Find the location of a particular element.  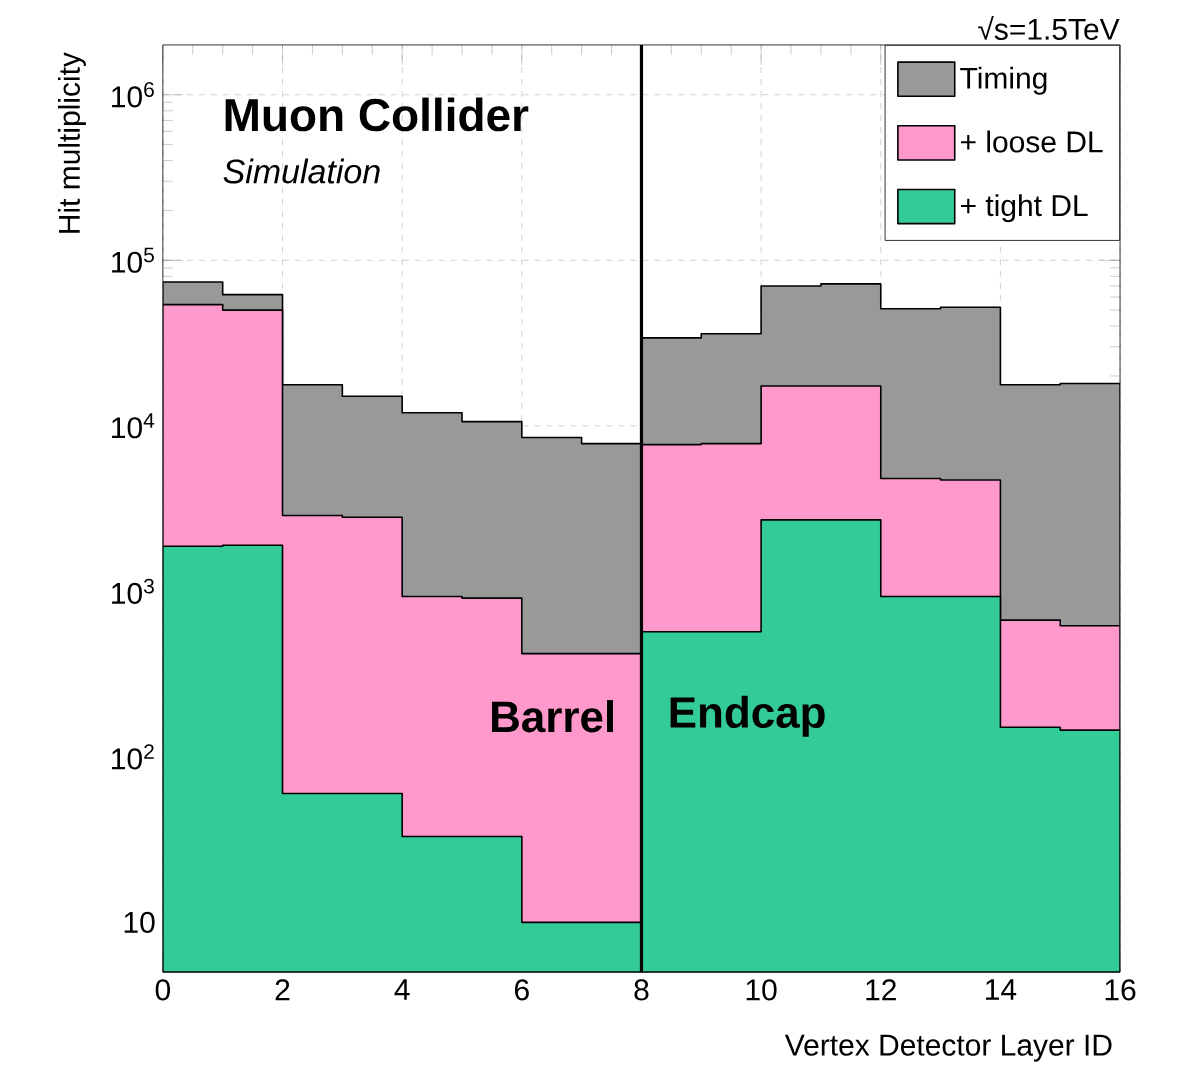

y-tick-label: 10$^{5}$ is located at coordinates (133, 260).